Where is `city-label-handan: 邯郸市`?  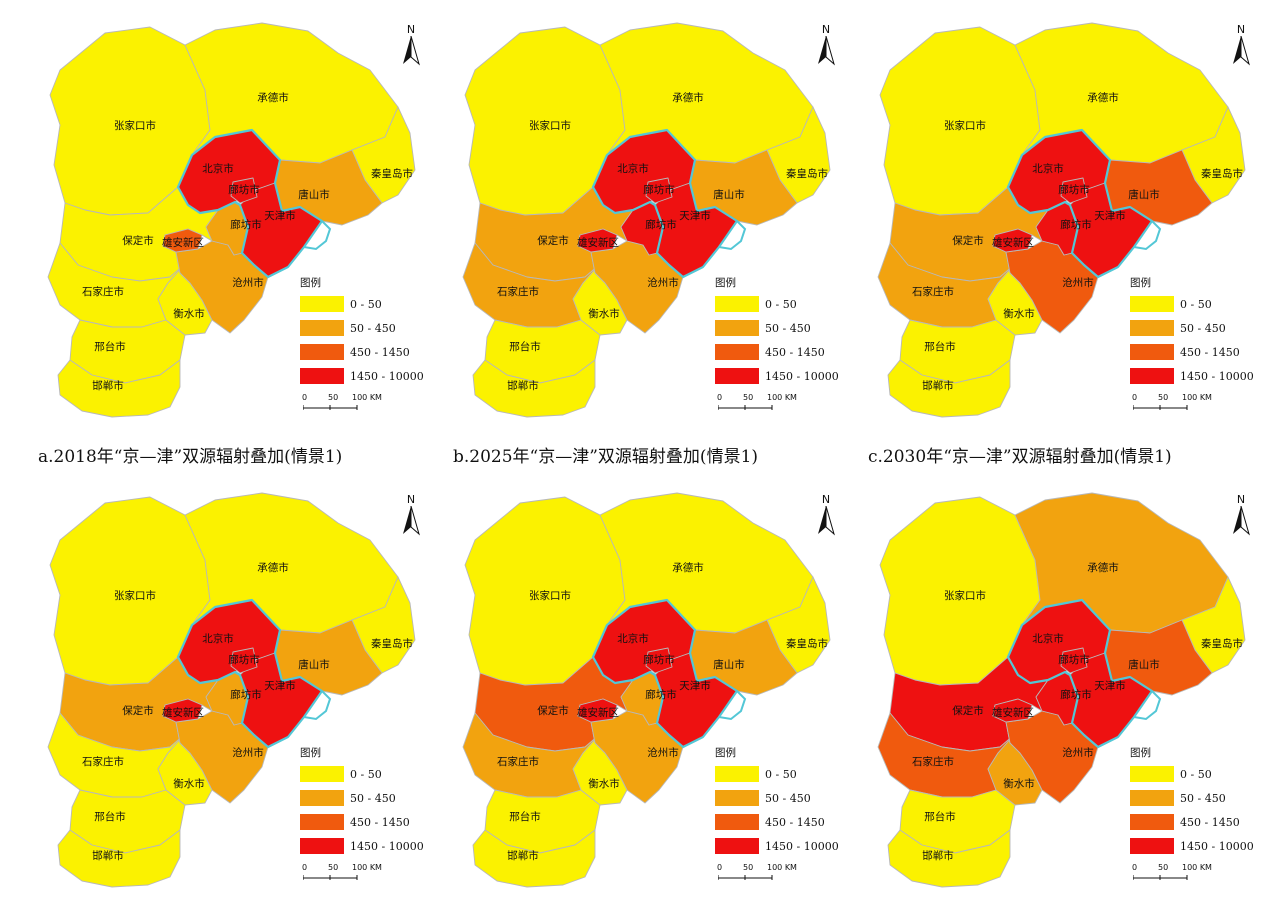 city-label-handan: 邯郸市 is located at coordinates (938, 855).